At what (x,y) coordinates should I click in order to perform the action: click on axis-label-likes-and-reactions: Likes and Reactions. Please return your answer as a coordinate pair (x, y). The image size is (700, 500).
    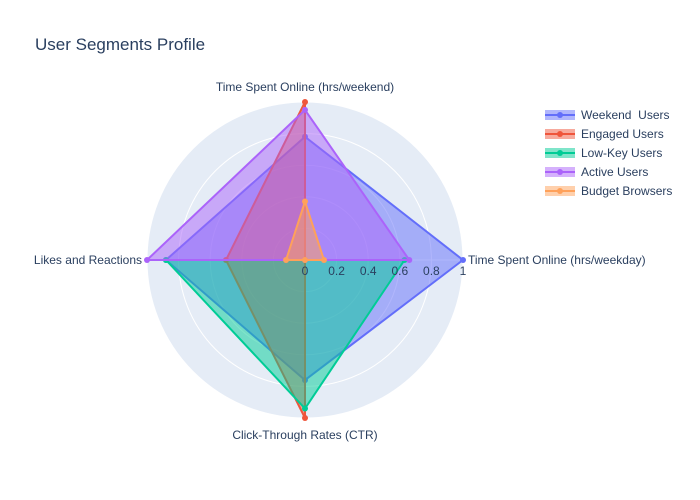
    Looking at the image, I should click on (88, 260).